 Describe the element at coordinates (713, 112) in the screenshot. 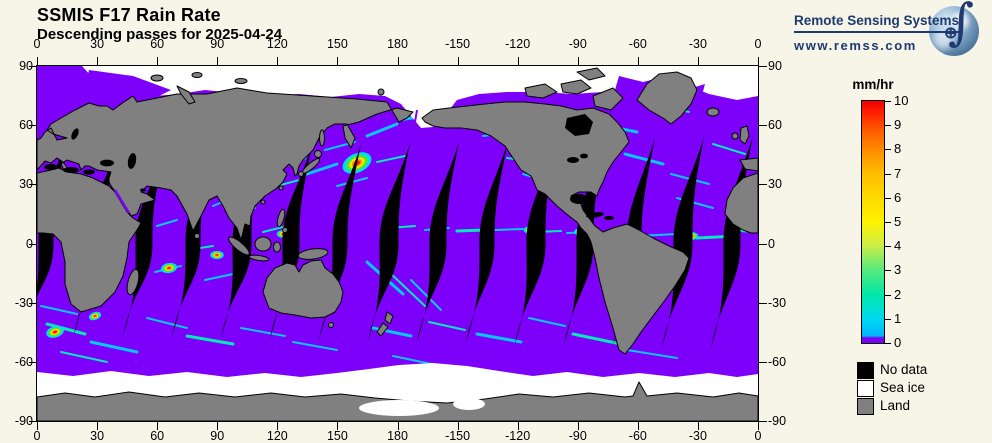

I see `landmass-iceland` at that location.